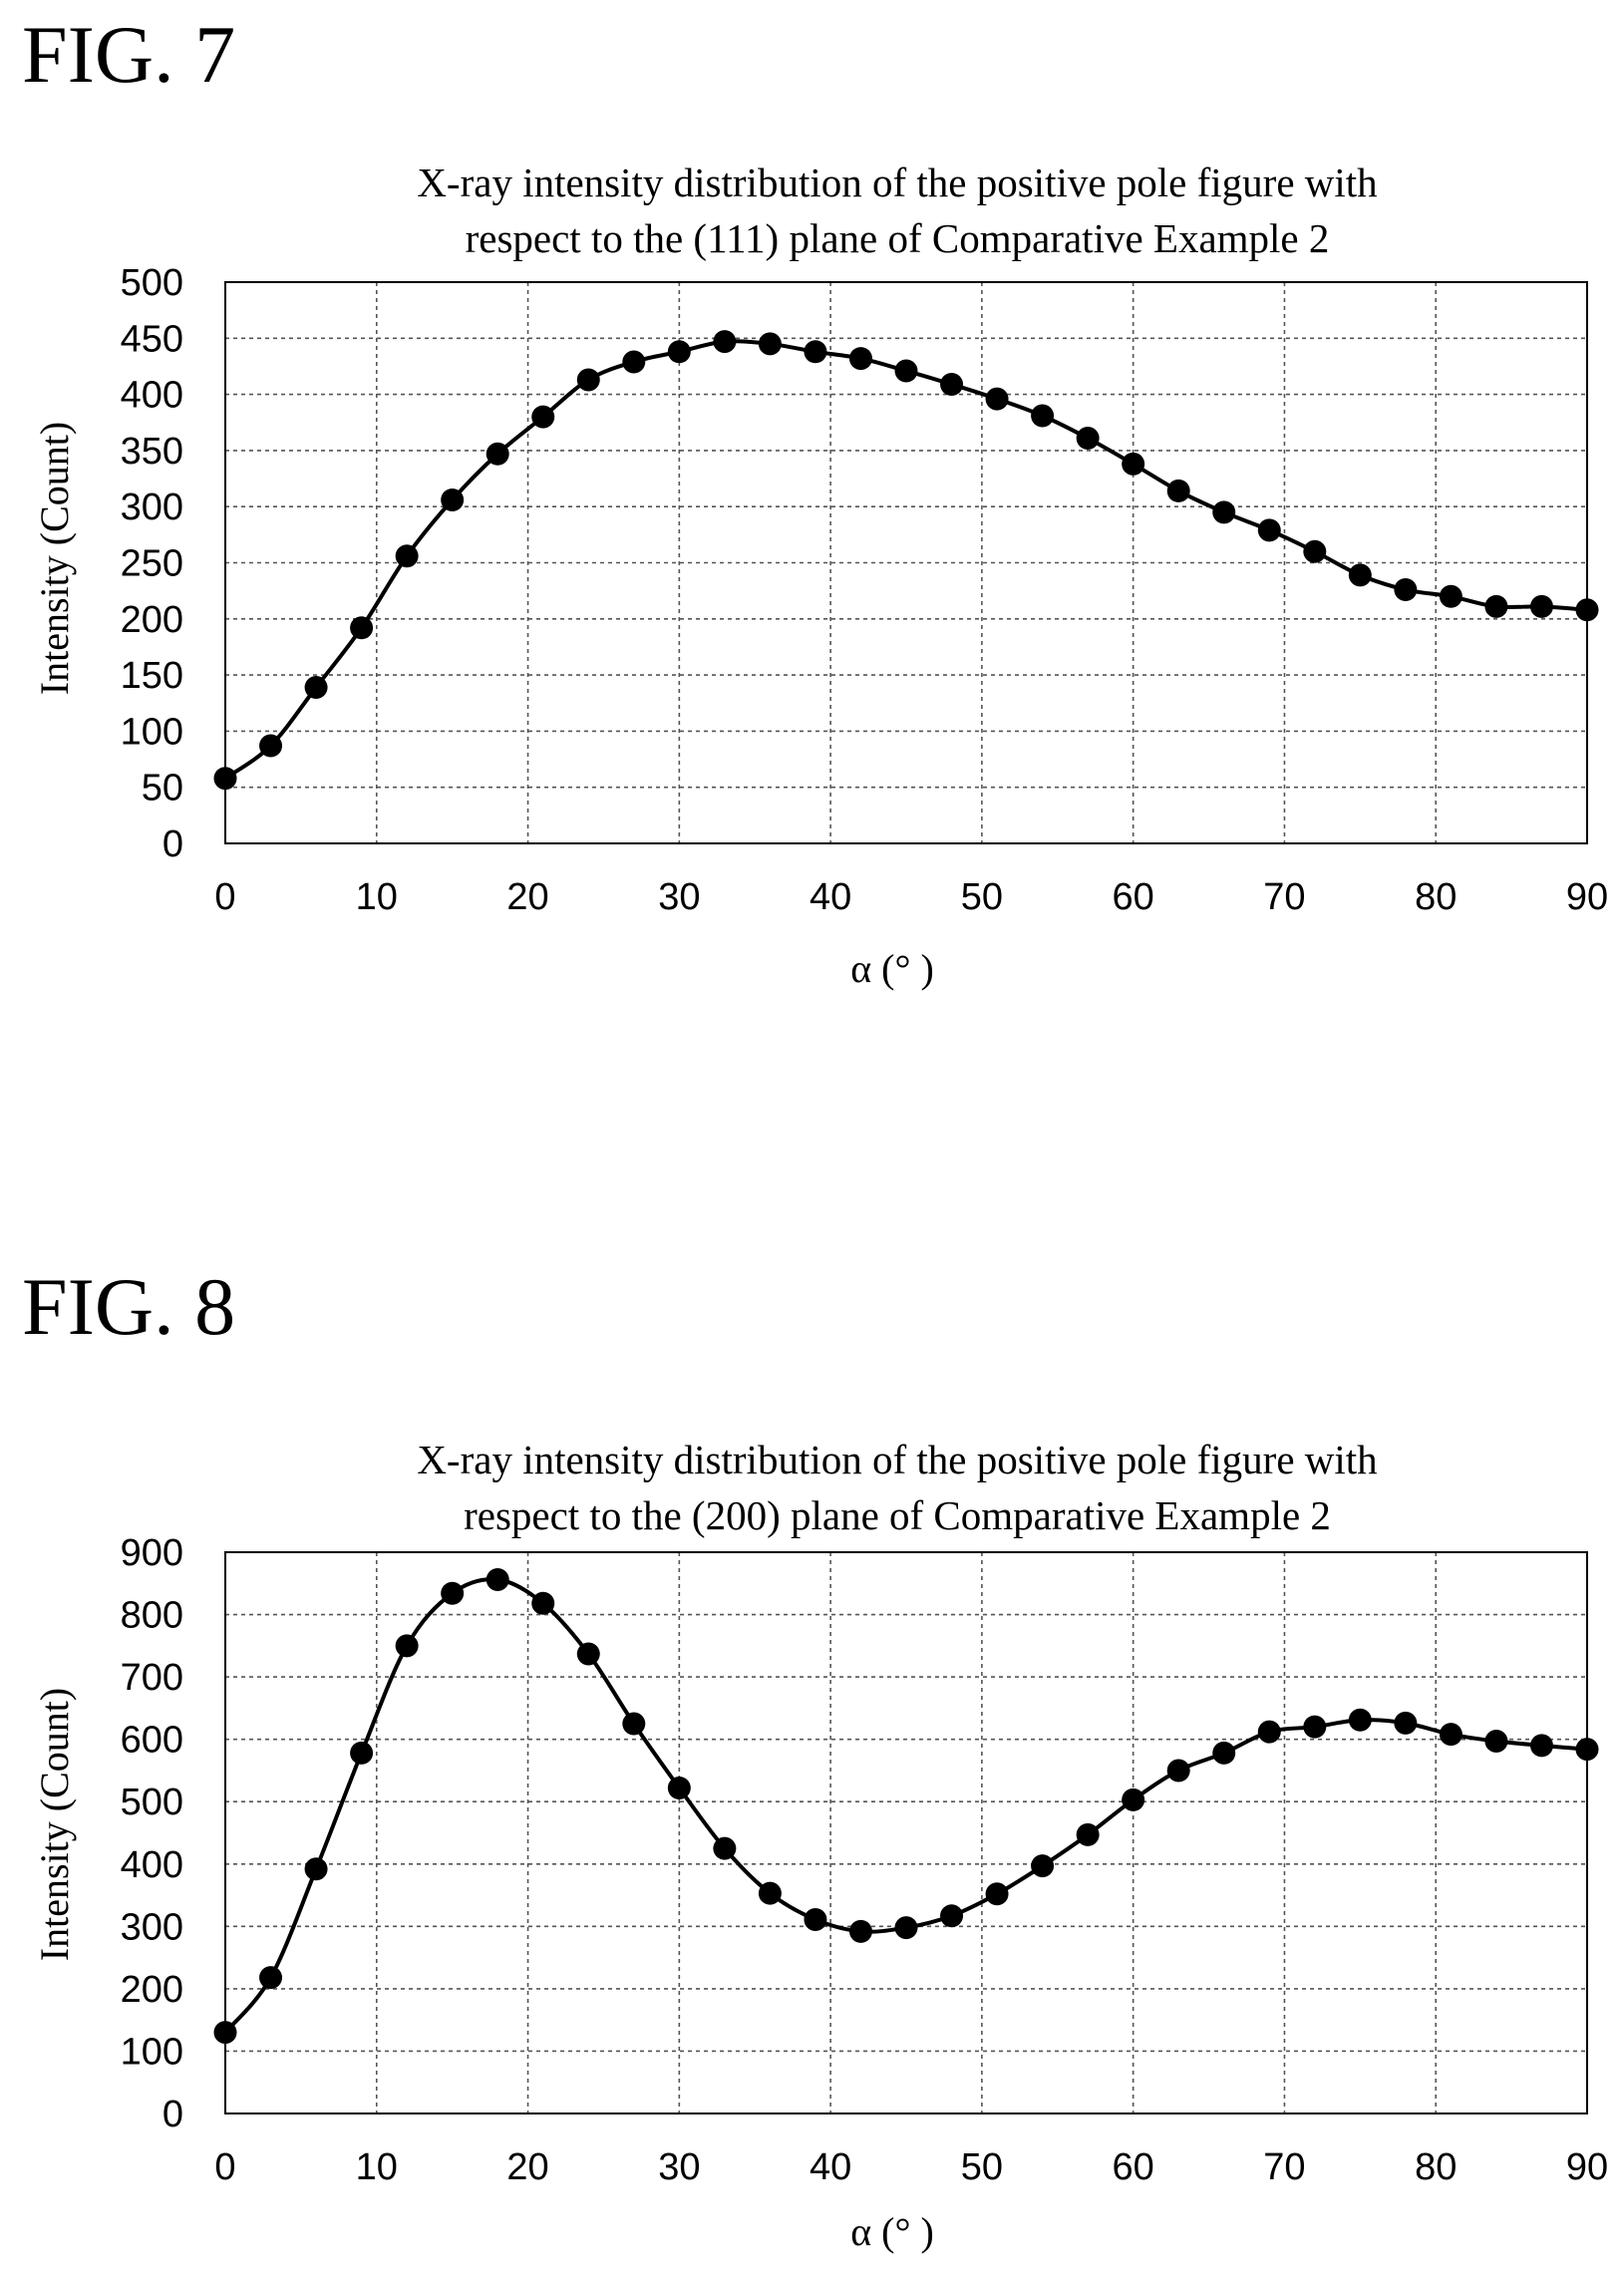 The width and height of the screenshot is (1624, 2273). I want to click on y-tick-label: 700, so click(152, 1678).